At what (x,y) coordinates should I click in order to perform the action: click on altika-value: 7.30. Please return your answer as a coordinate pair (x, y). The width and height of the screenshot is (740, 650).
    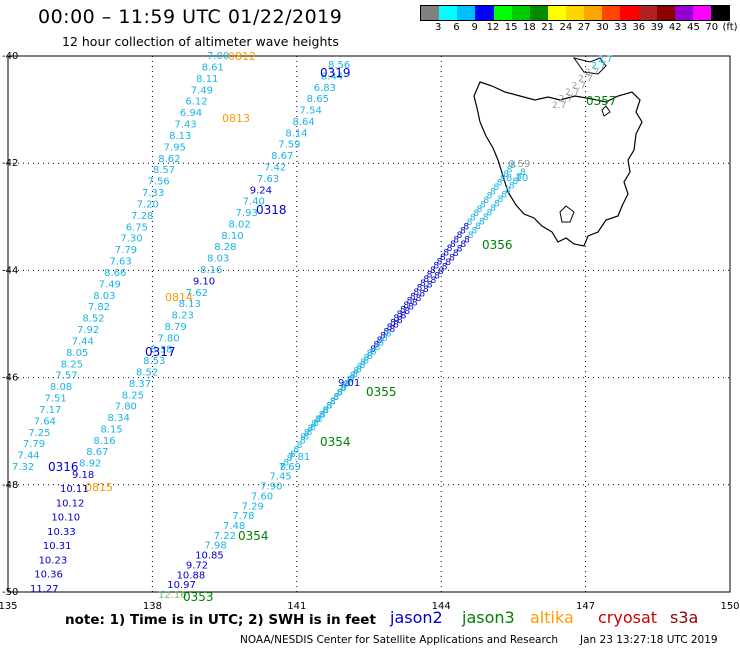
    Looking at the image, I should click on (131, 239).